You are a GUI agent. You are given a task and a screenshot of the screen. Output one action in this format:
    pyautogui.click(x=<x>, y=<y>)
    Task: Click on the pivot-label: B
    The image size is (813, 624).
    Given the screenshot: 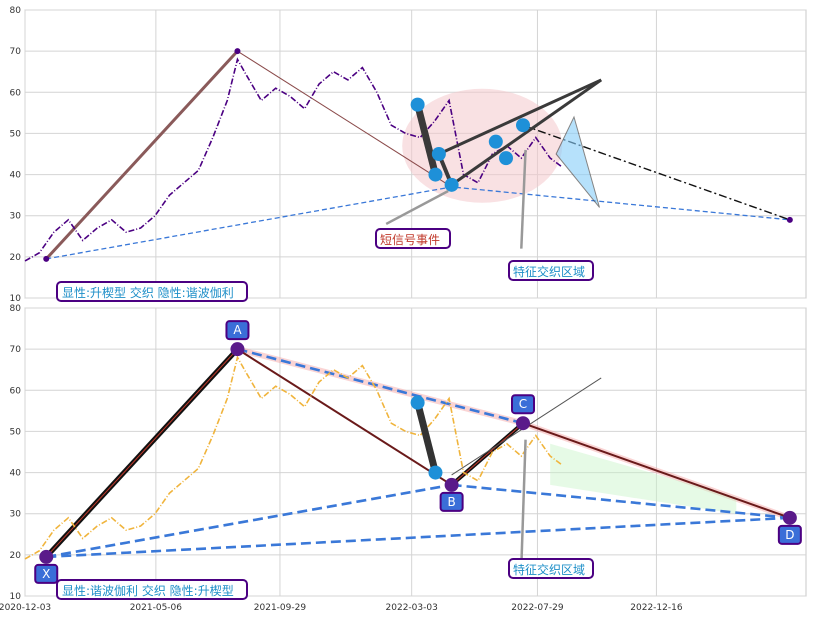 What is the action you would take?
    pyautogui.click(x=452, y=502)
    